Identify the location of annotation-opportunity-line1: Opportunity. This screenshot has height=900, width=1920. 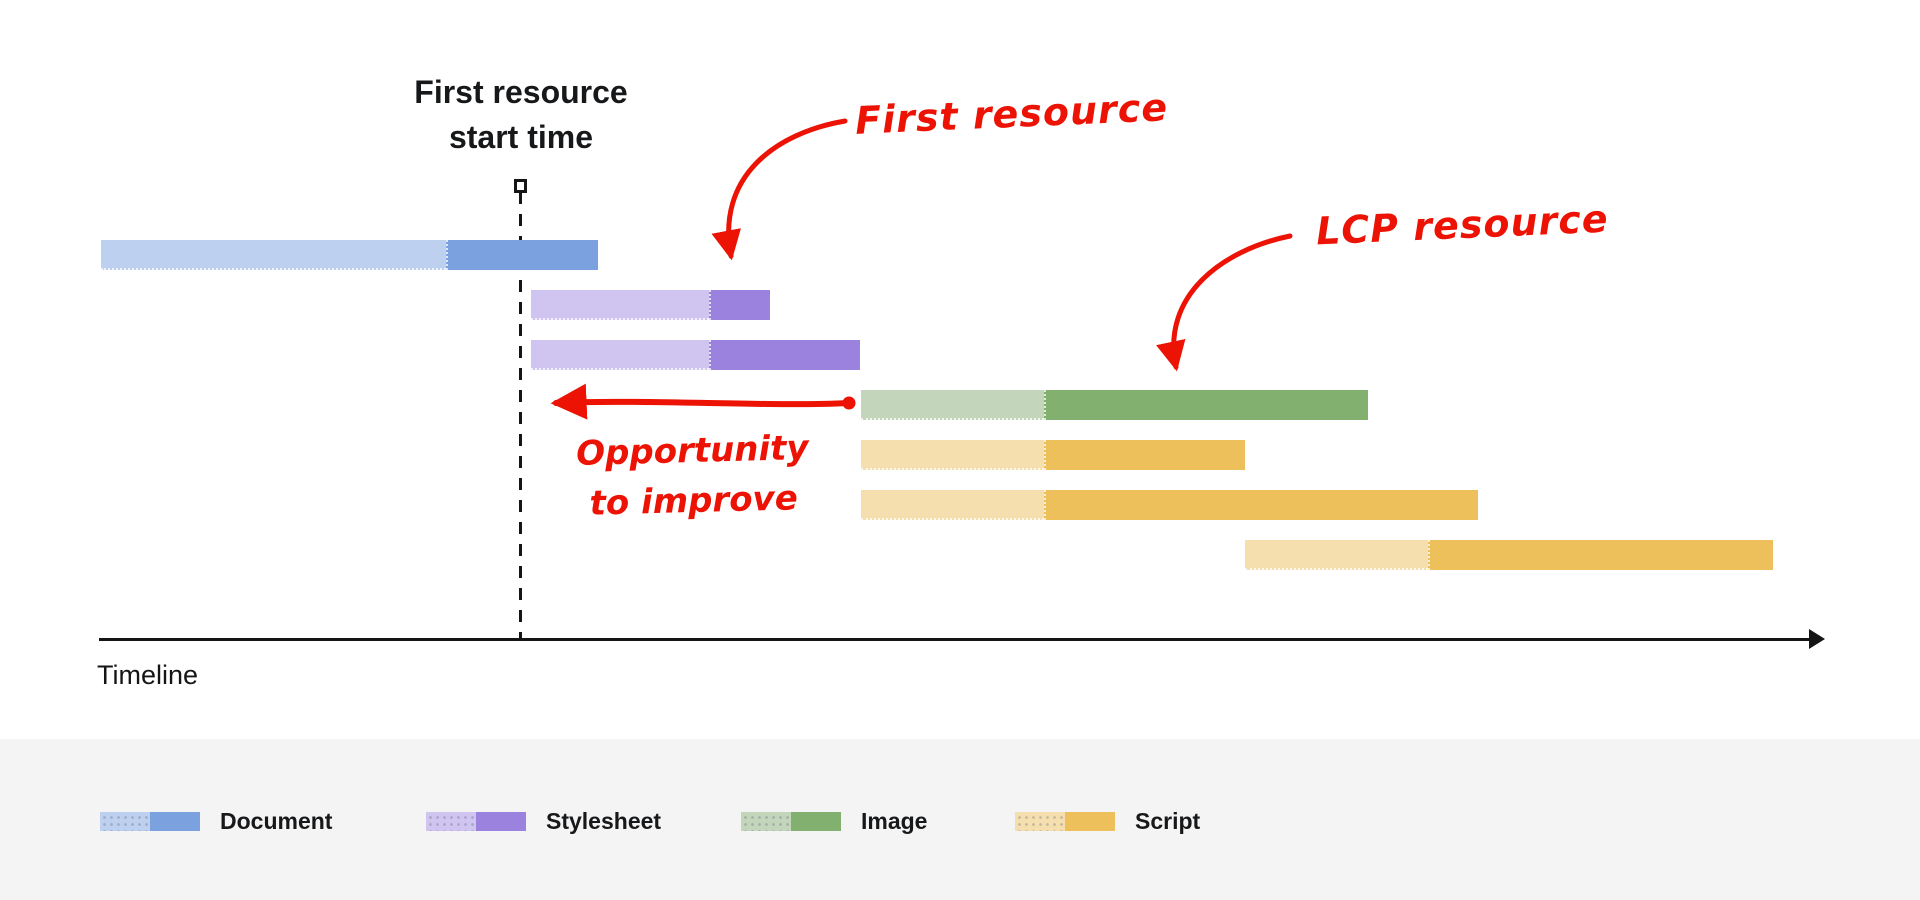
(692, 451).